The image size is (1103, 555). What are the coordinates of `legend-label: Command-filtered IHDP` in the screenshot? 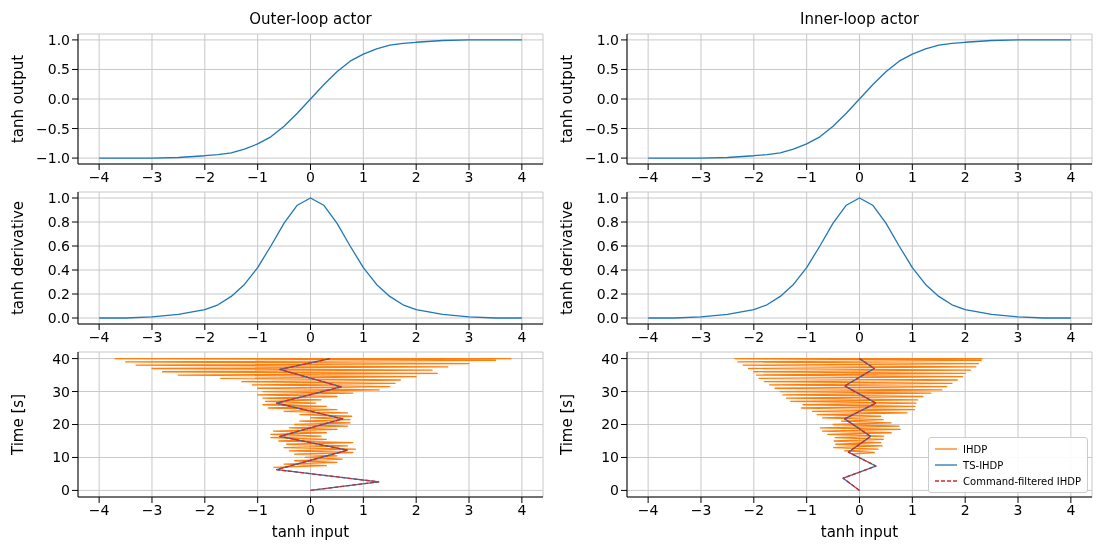 It's located at (1022, 481).